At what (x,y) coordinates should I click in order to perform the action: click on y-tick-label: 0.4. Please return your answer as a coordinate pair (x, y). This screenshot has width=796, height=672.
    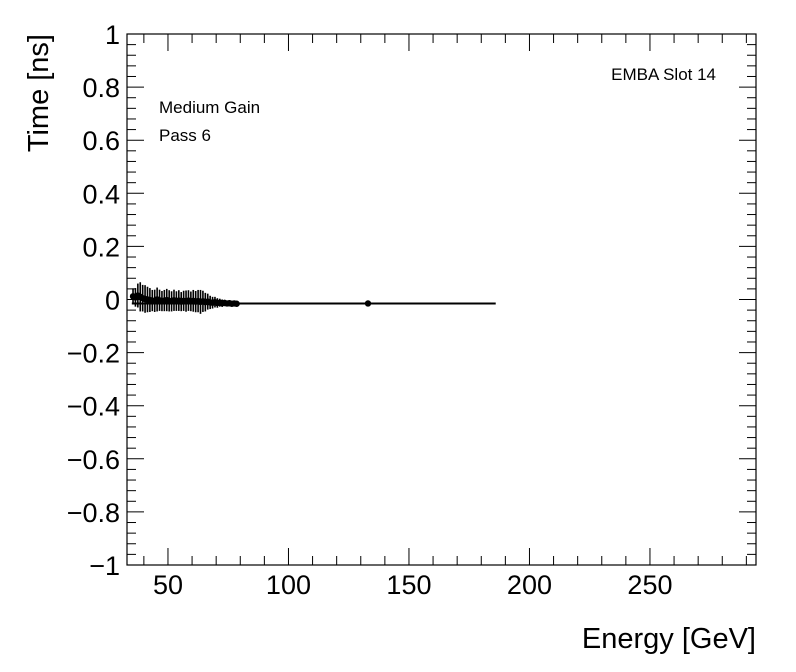
    Looking at the image, I should click on (101, 194).